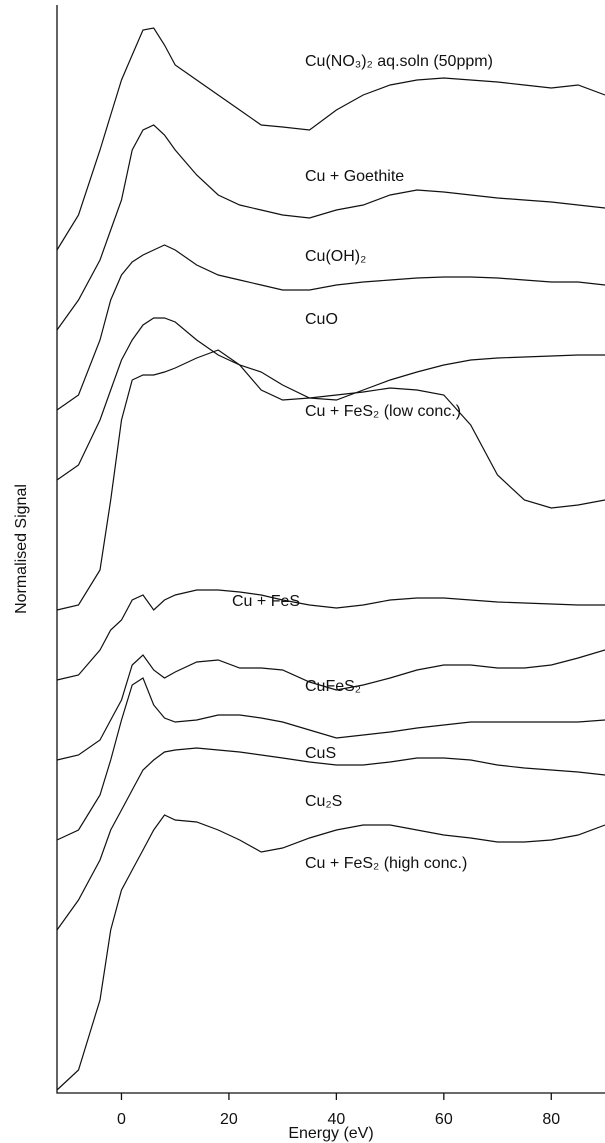 The height and width of the screenshot is (1143, 605). What do you see at coordinates (383, 411) in the screenshot?
I see `series-label: Cu + FeS₂ (low conc.)` at bounding box center [383, 411].